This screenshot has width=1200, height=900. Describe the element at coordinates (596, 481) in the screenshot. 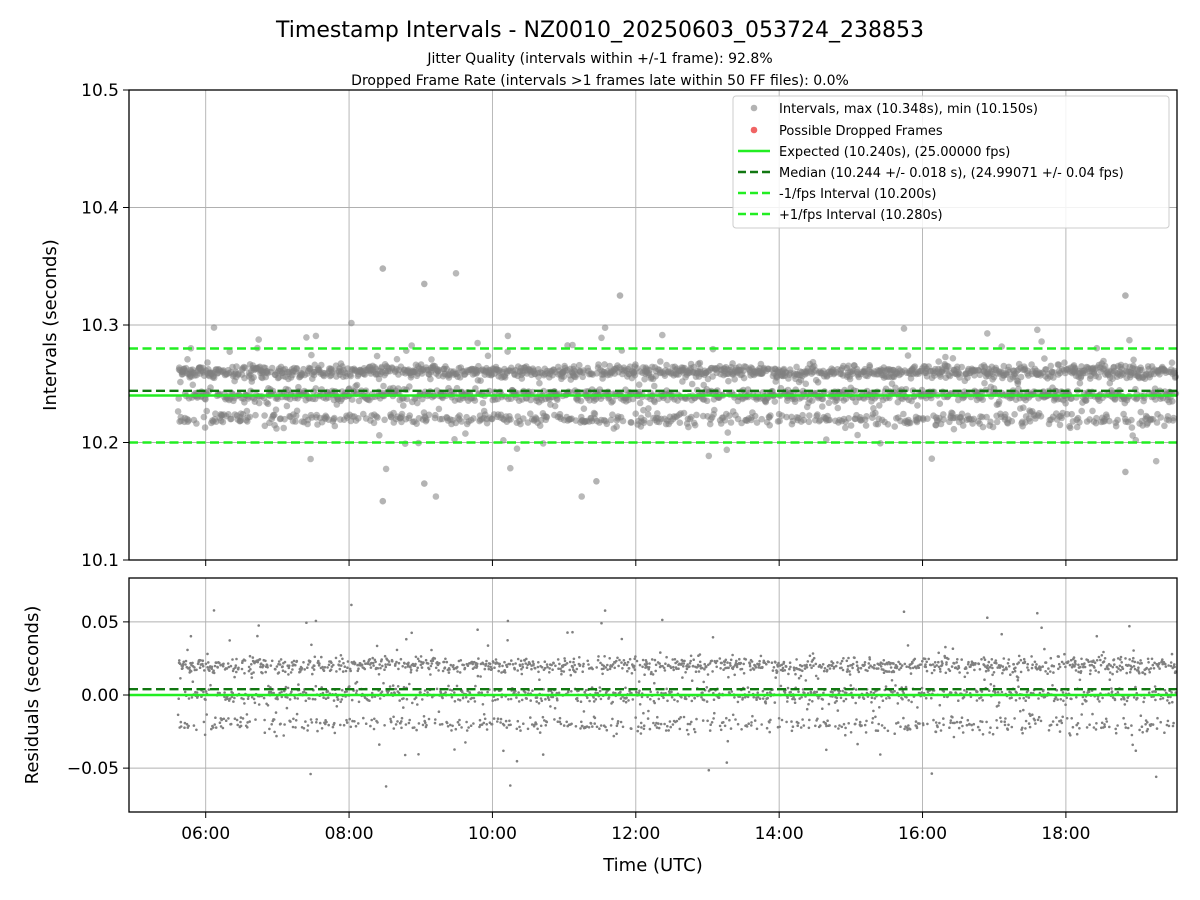

I see `interval-outlier-point` at that location.